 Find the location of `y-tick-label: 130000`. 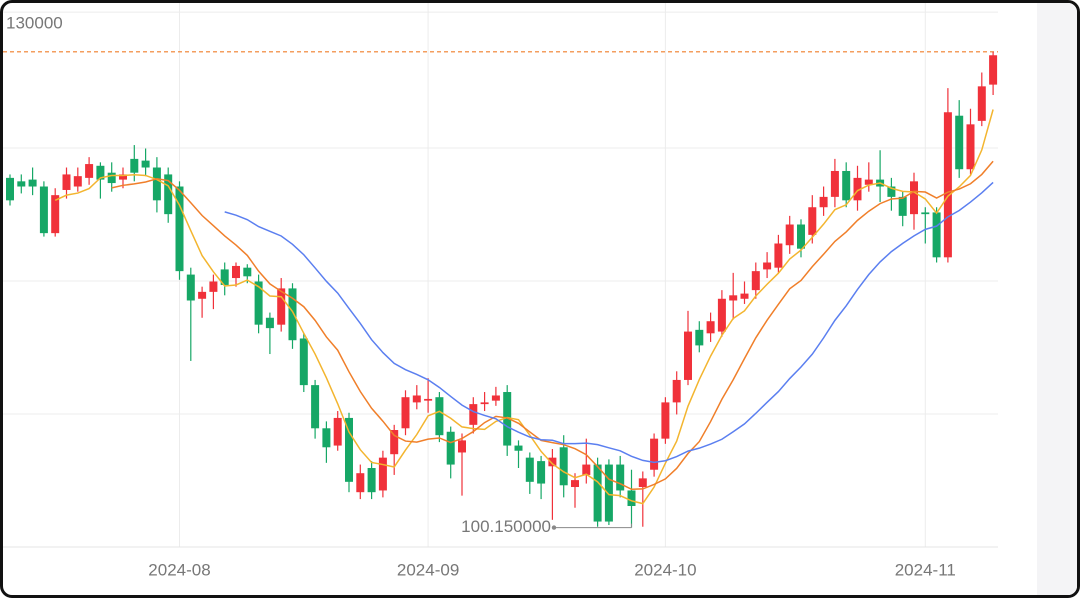

y-tick-label: 130000 is located at coordinates (34, 23).